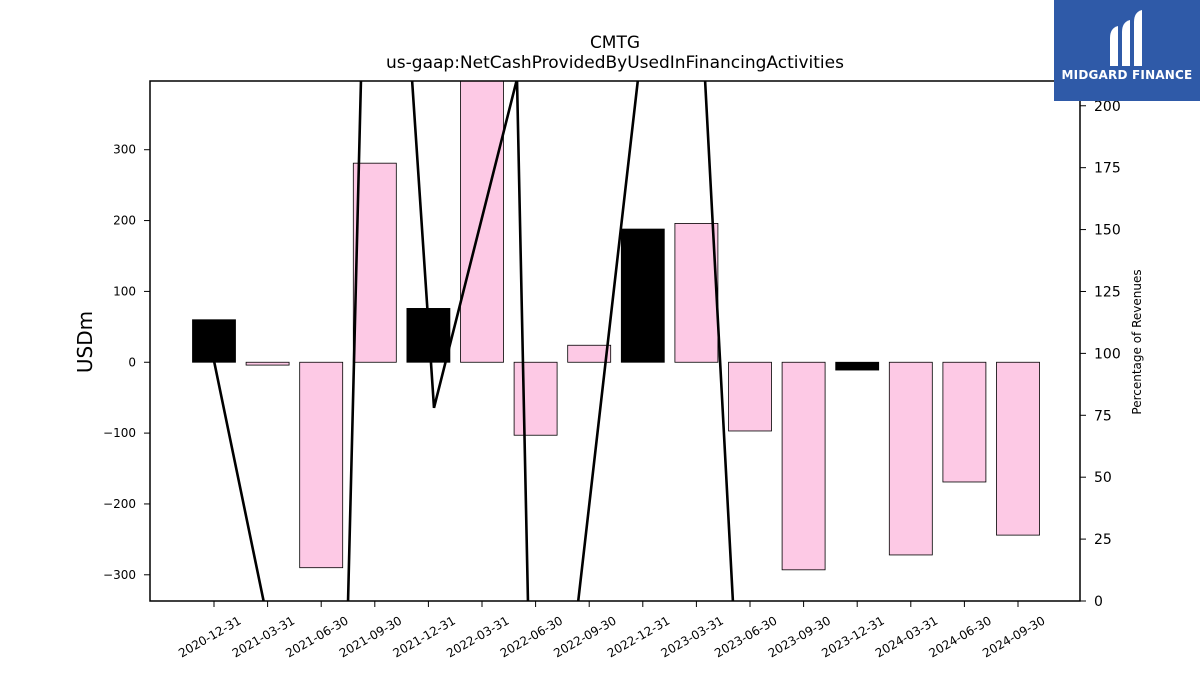  Describe the element at coordinates (1103, 540) in the screenshot. I see `y2-tick-label: 25` at that location.